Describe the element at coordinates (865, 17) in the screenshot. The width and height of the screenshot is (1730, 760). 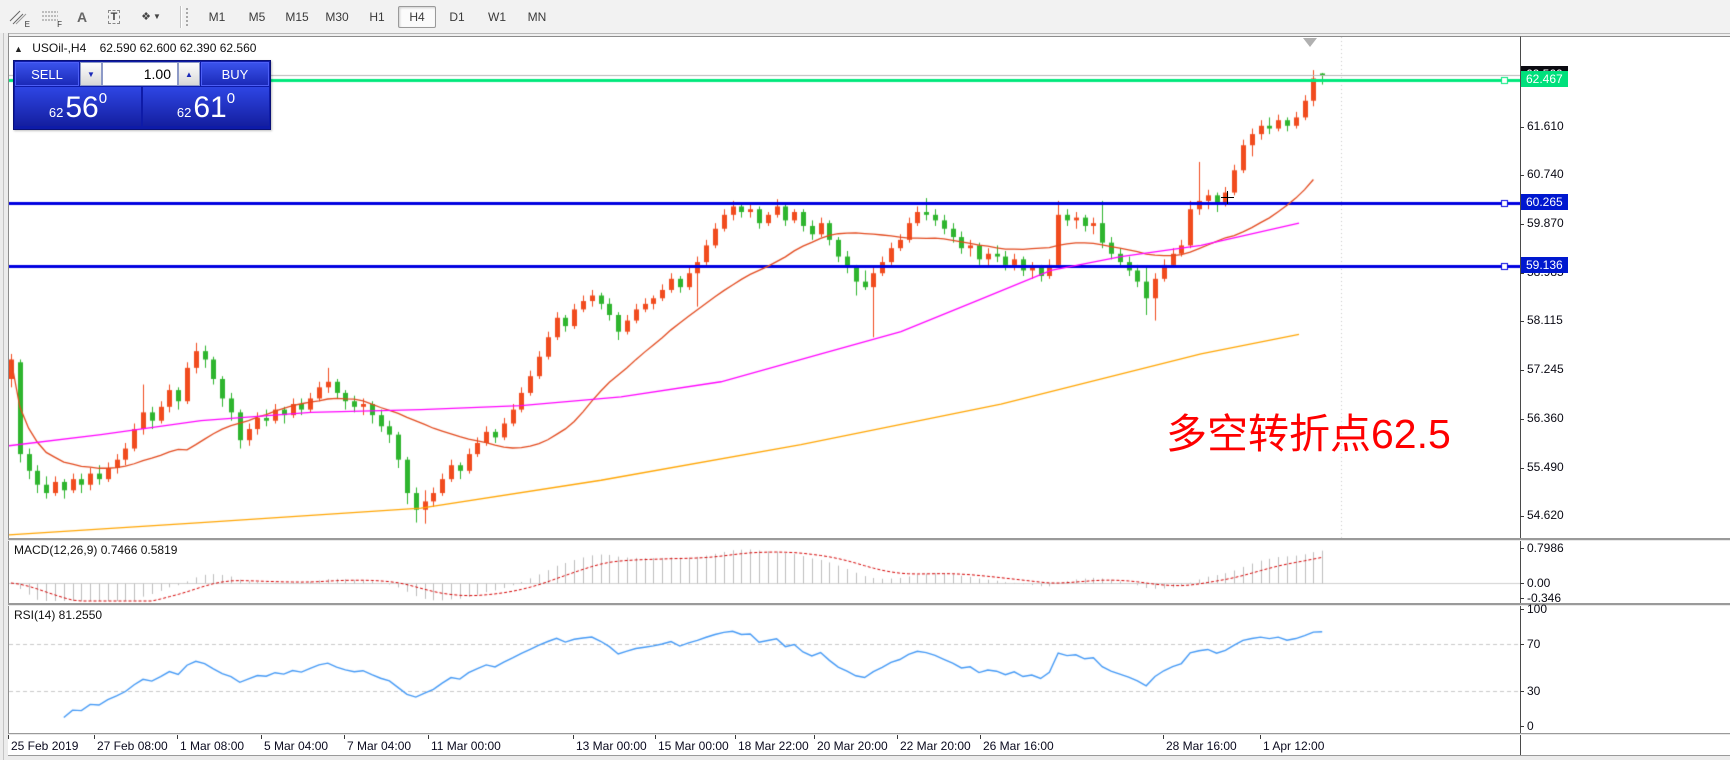
I see `toolbar: E F A T ❖ ▼ M1 M5 M15 M30 H1 H4 D1 W1 MN` at that location.